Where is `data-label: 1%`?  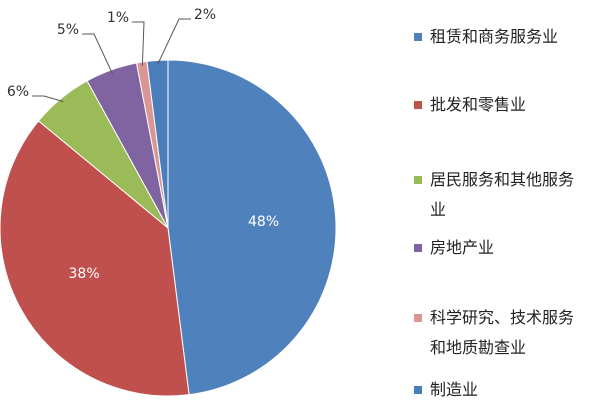 data-label: 1% is located at coordinates (118, 18).